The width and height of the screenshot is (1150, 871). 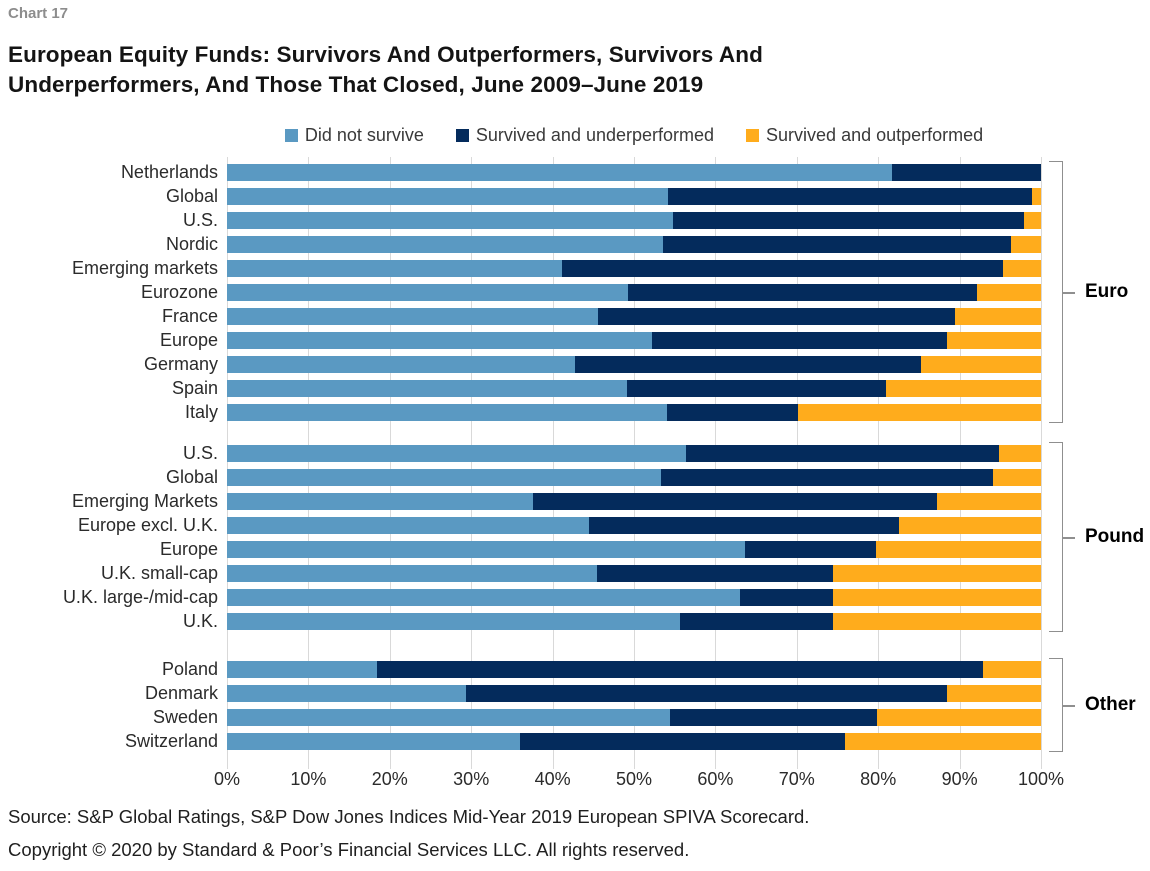 I want to click on legend-item-did-not-survive: Did not survive, so click(x=354, y=135).